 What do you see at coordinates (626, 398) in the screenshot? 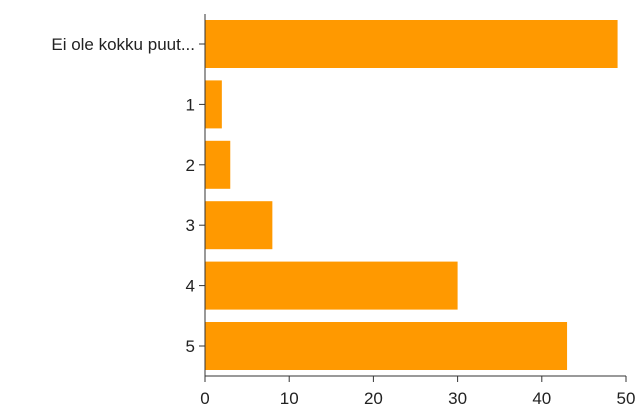
I see `x-tick-label-5: 50` at bounding box center [626, 398].